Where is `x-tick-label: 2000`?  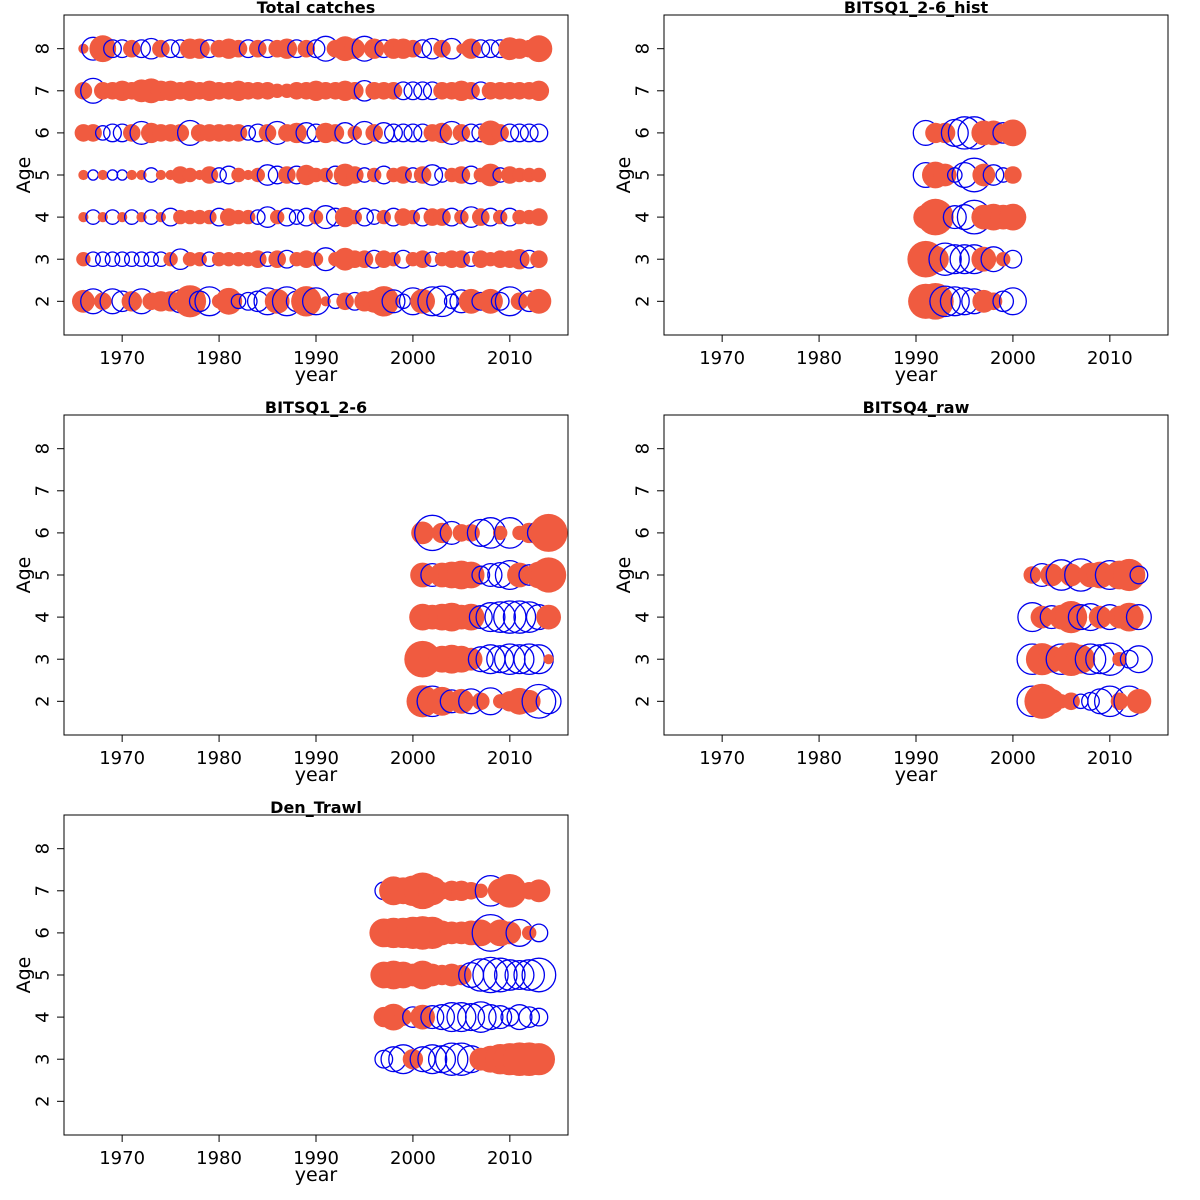
x-tick-label: 2000 is located at coordinates (1013, 358).